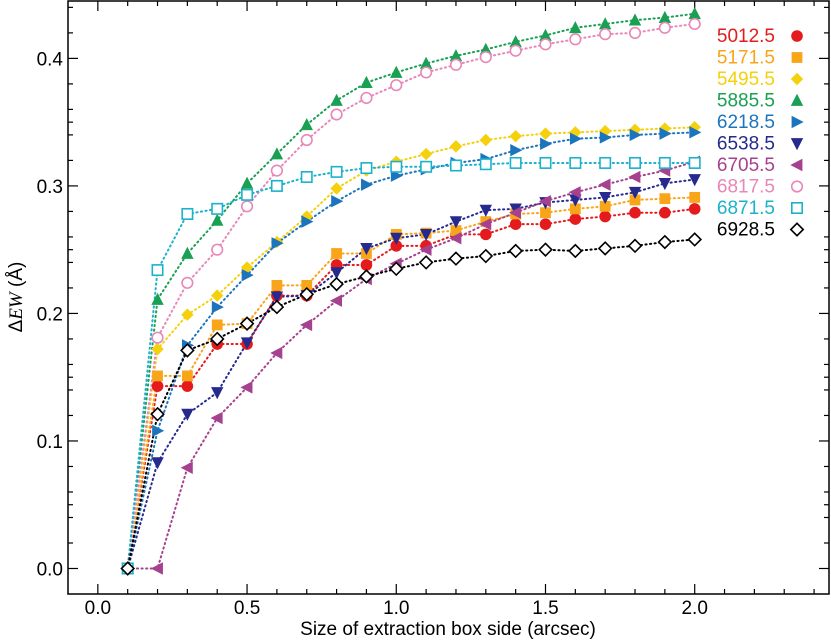 This screenshot has height=642, width=831. Describe the element at coordinates (448, 629) in the screenshot. I see `x-axis-title: Size of extraction box side (arcsec)` at that location.